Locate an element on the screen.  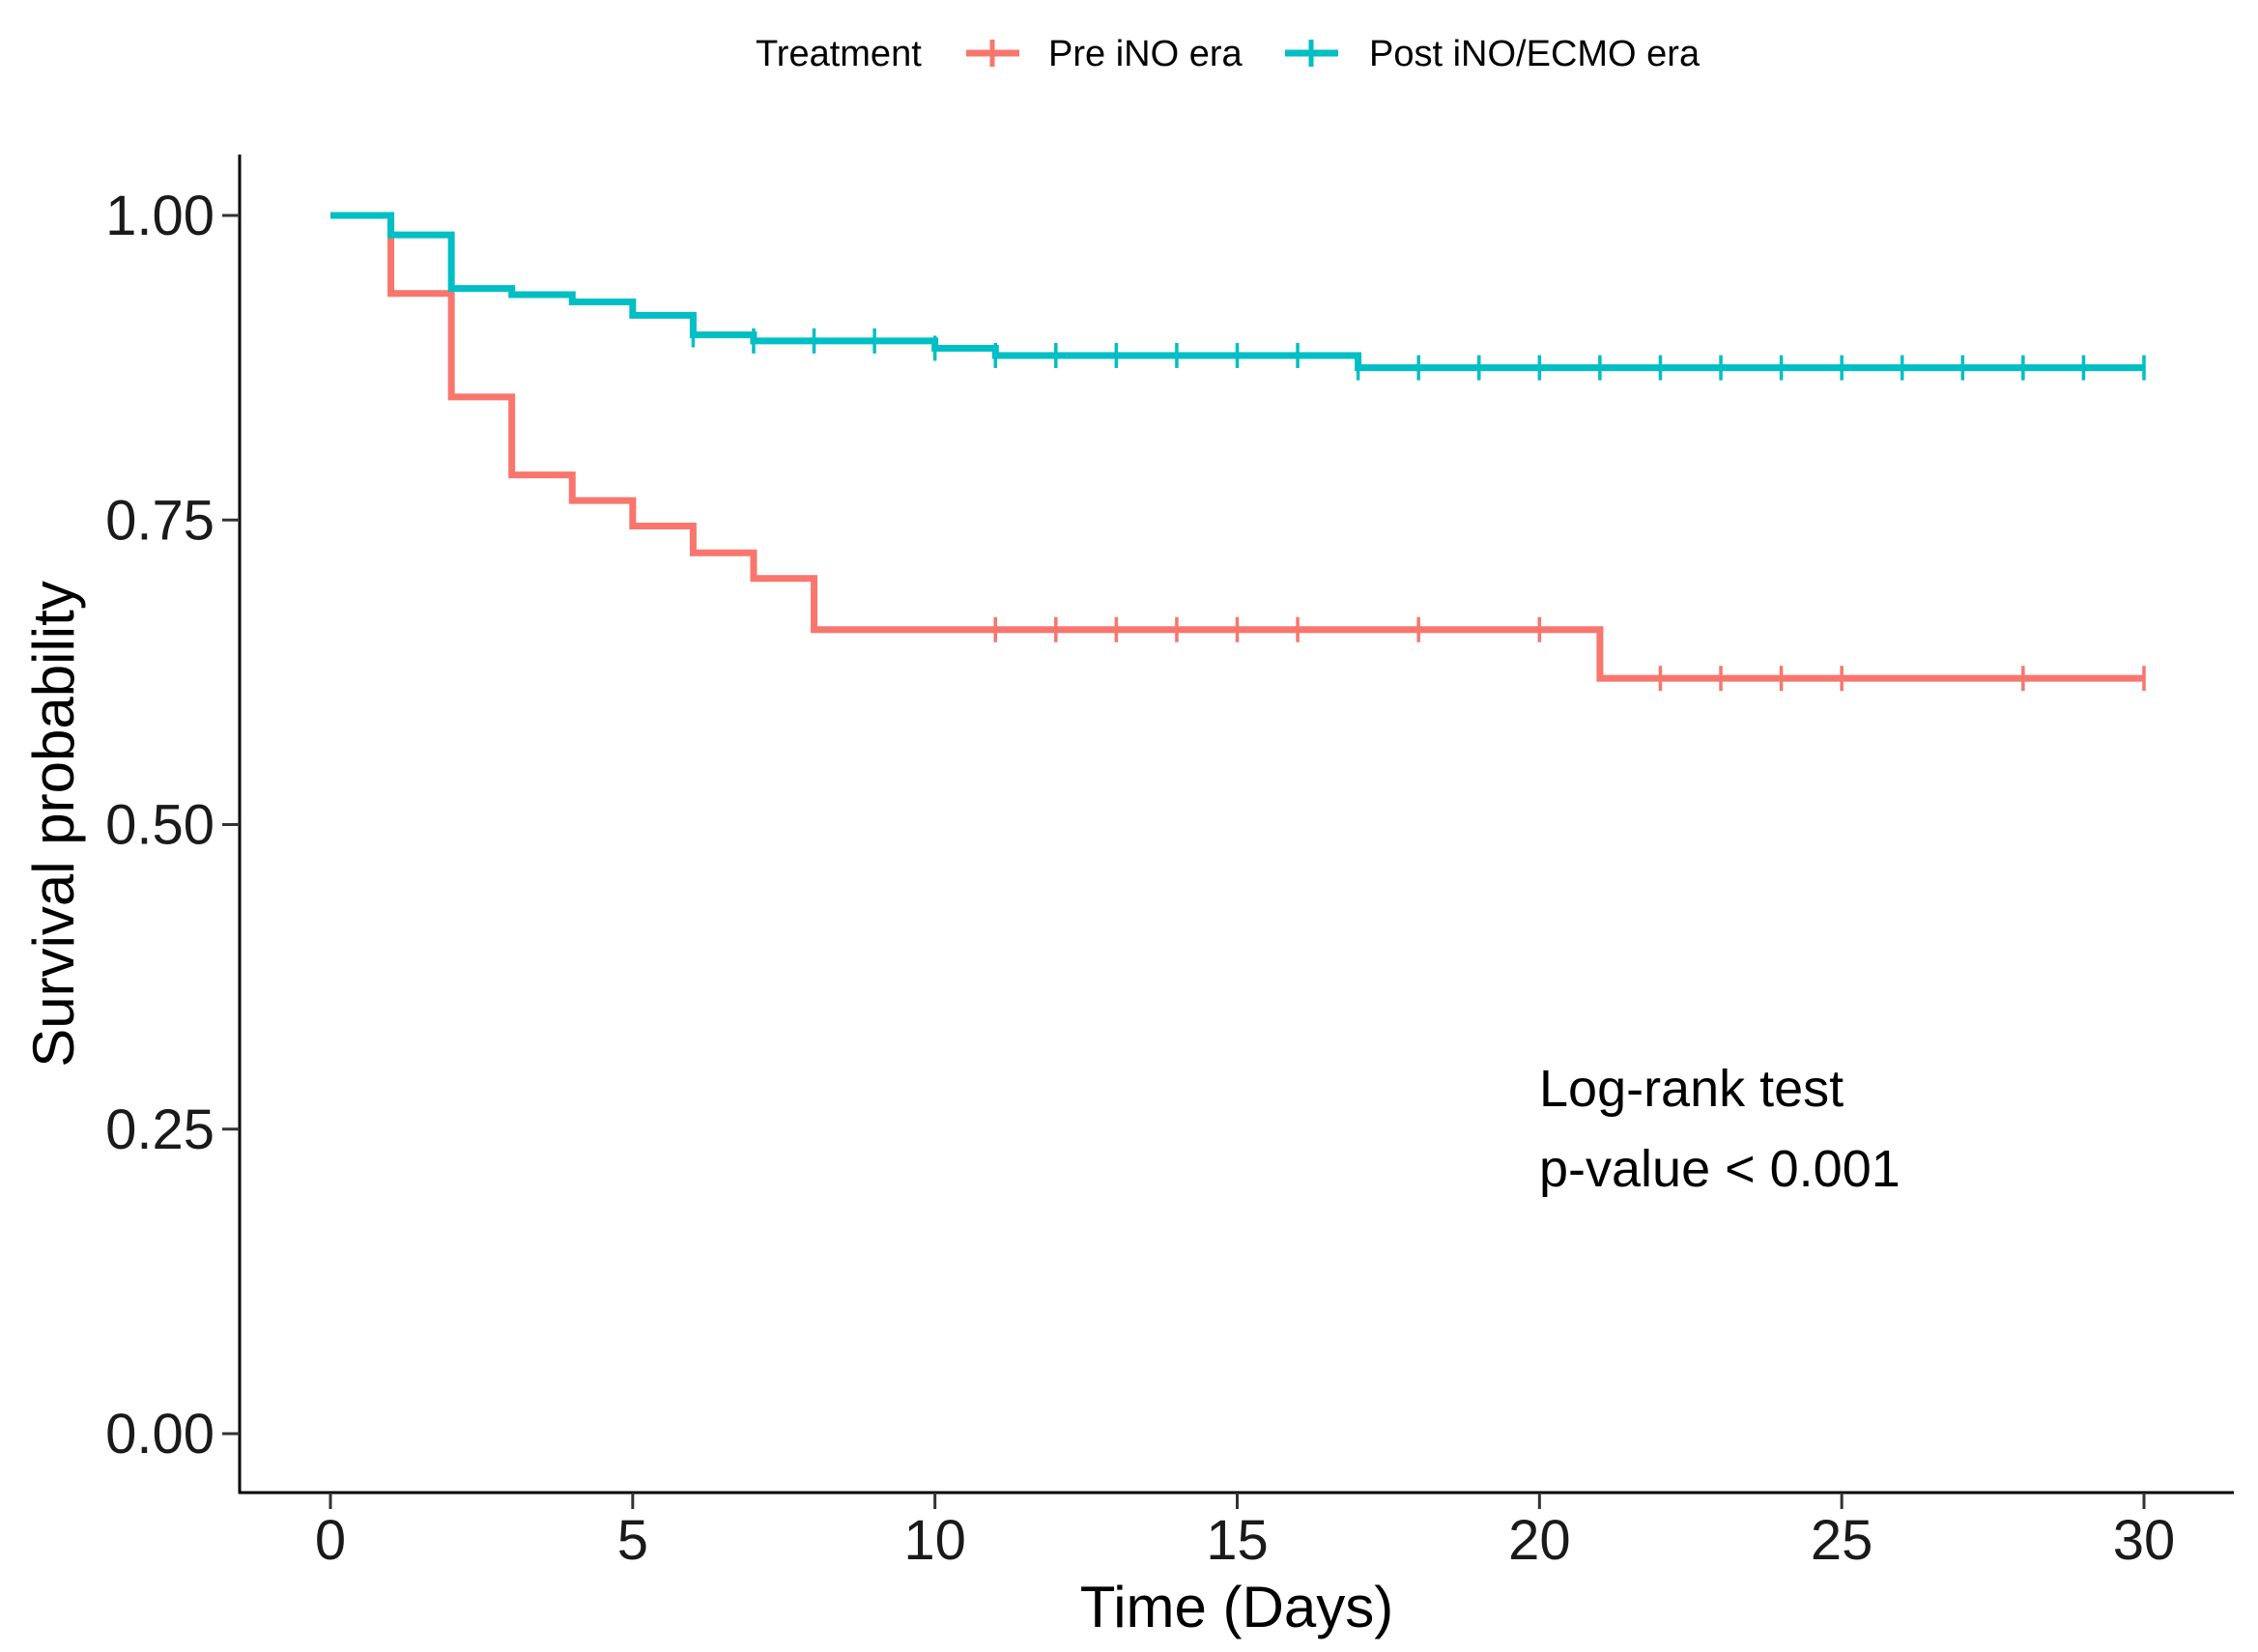
x-tick-label: 15 is located at coordinates (1237, 1540).